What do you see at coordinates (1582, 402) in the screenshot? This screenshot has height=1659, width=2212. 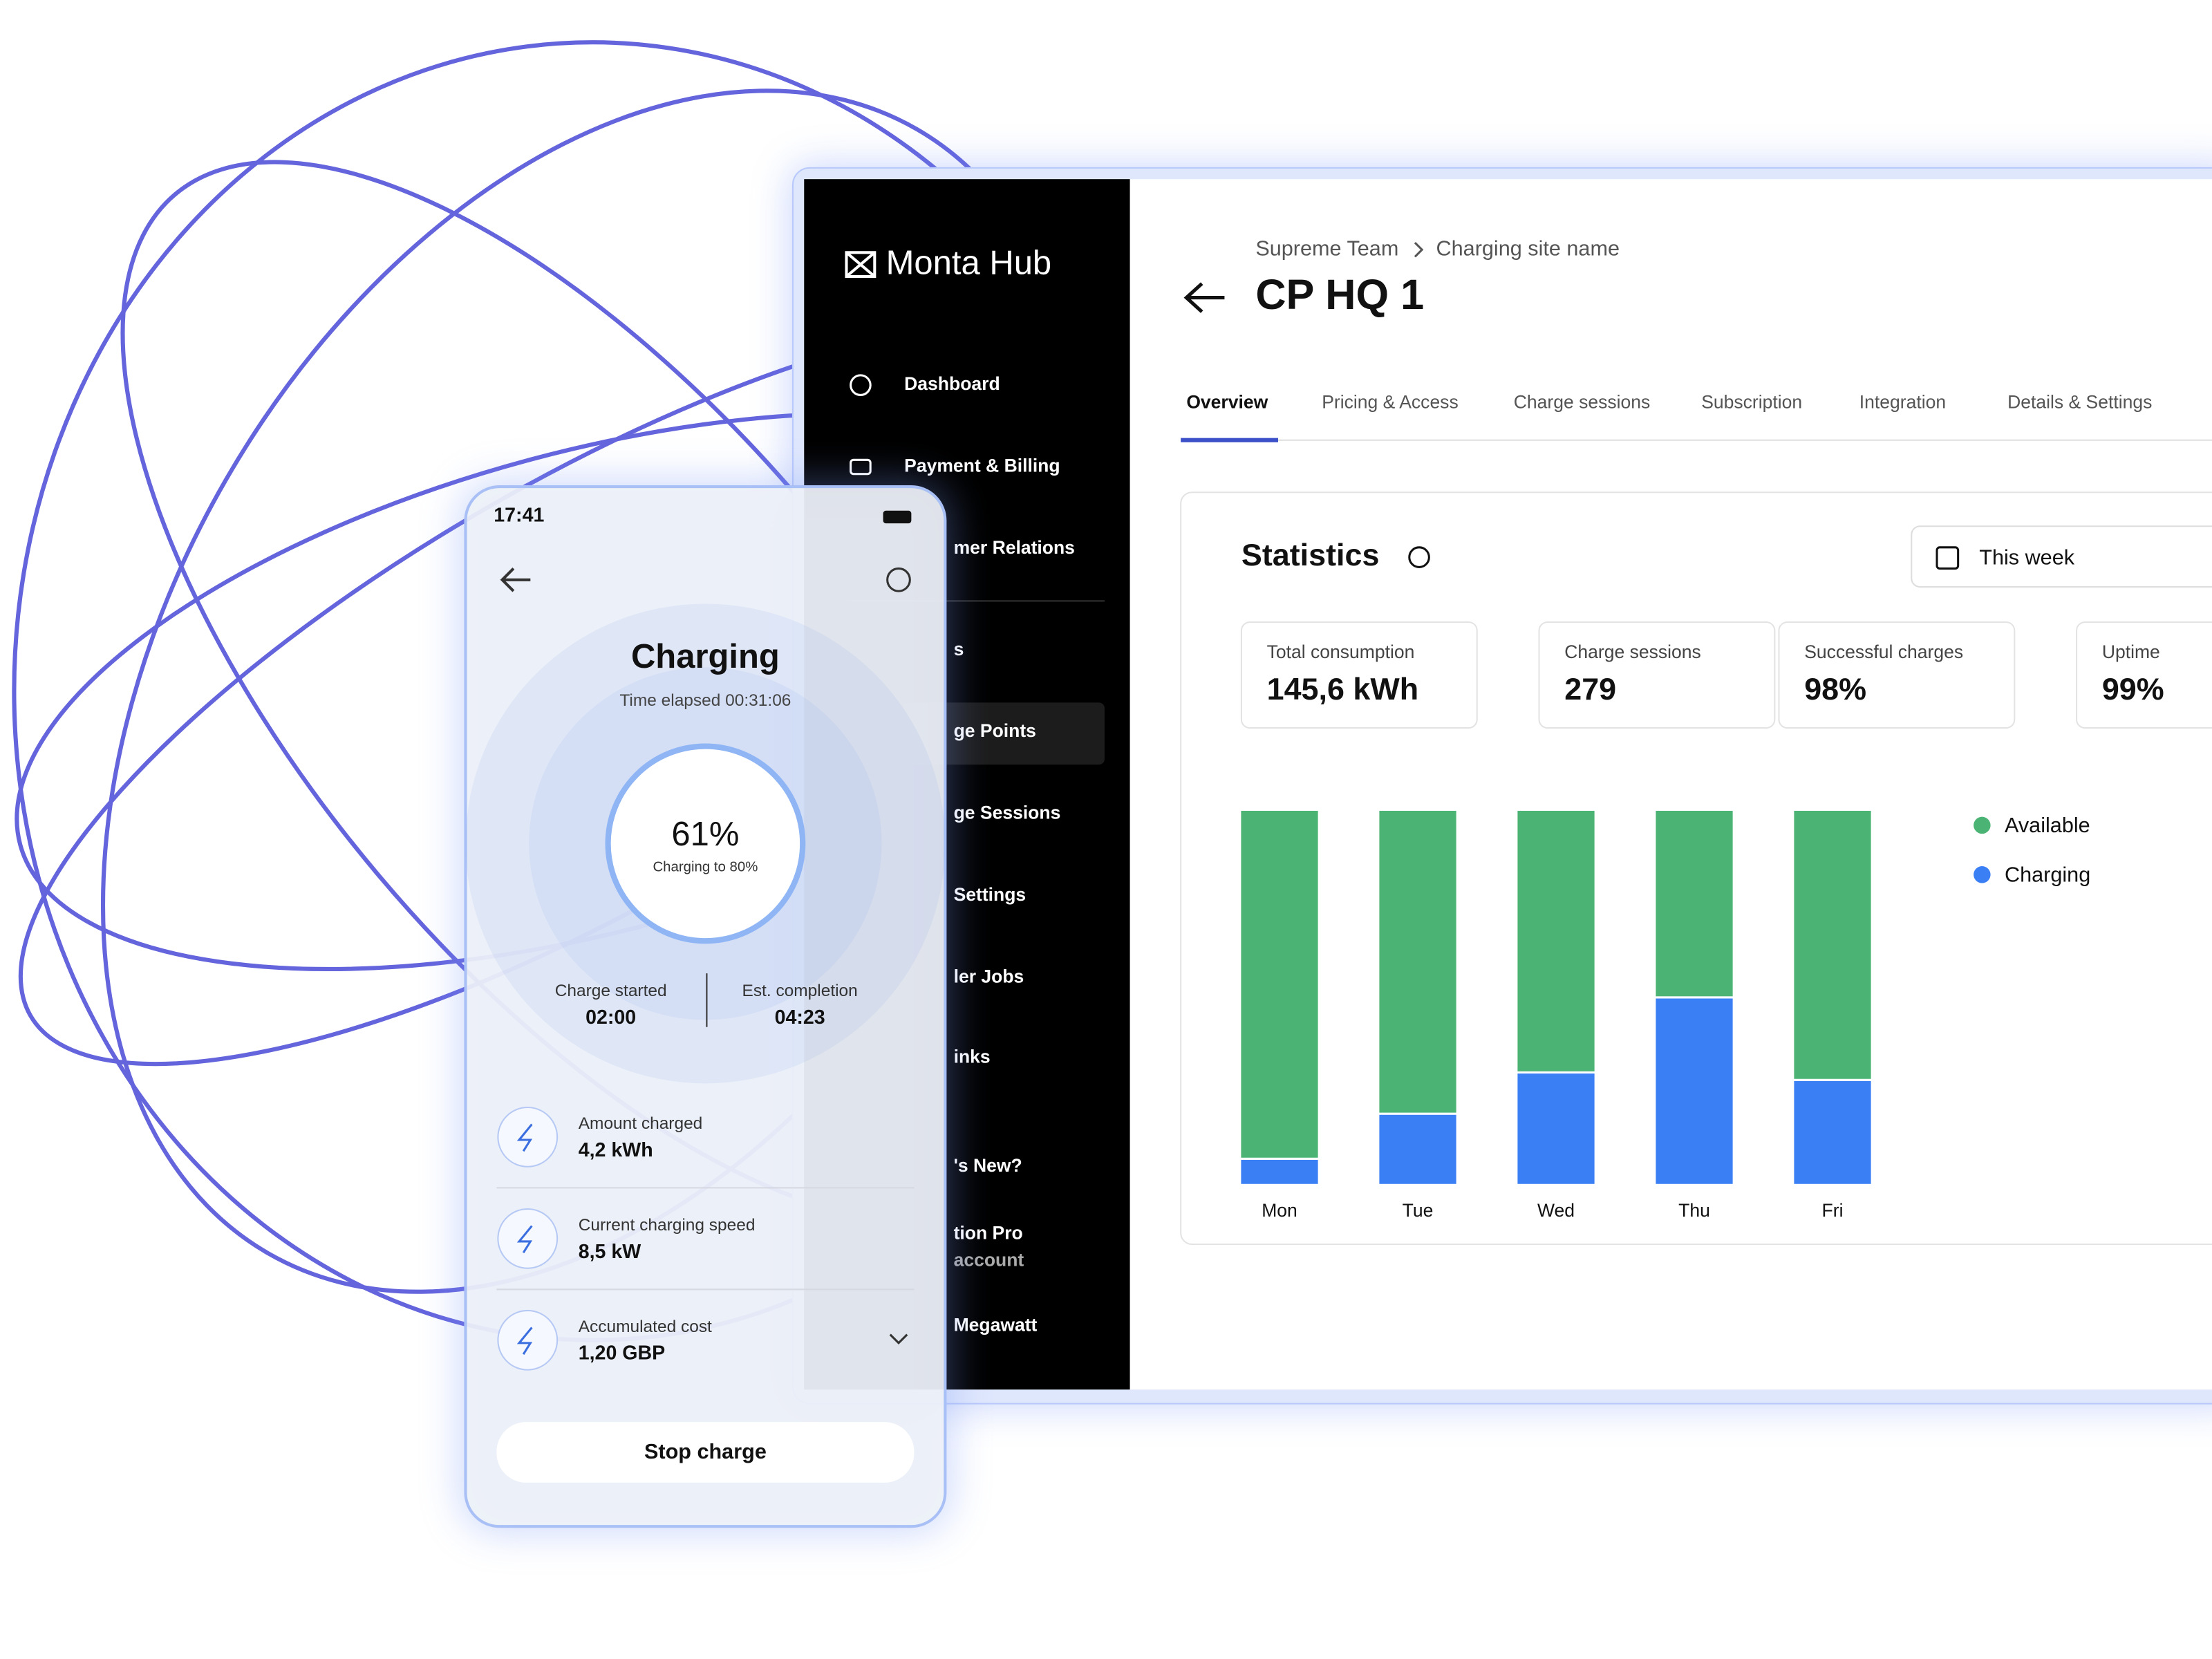 I see `tab: Charge sessions` at bounding box center [1582, 402].